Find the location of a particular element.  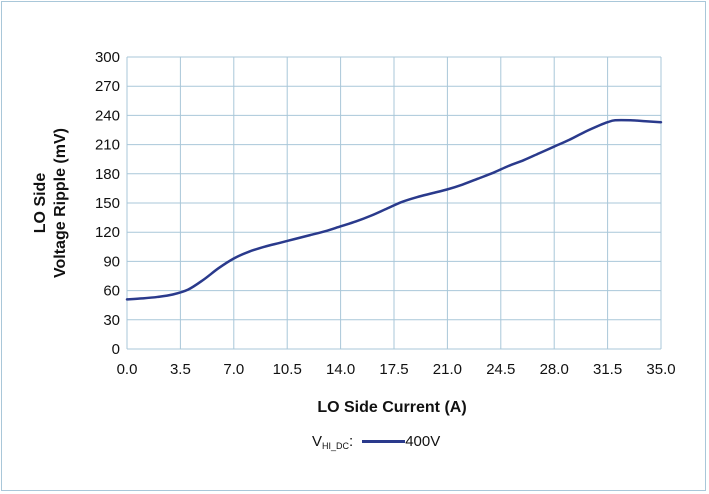

y-tick-label: 210 is located at coordinates (107, 145).